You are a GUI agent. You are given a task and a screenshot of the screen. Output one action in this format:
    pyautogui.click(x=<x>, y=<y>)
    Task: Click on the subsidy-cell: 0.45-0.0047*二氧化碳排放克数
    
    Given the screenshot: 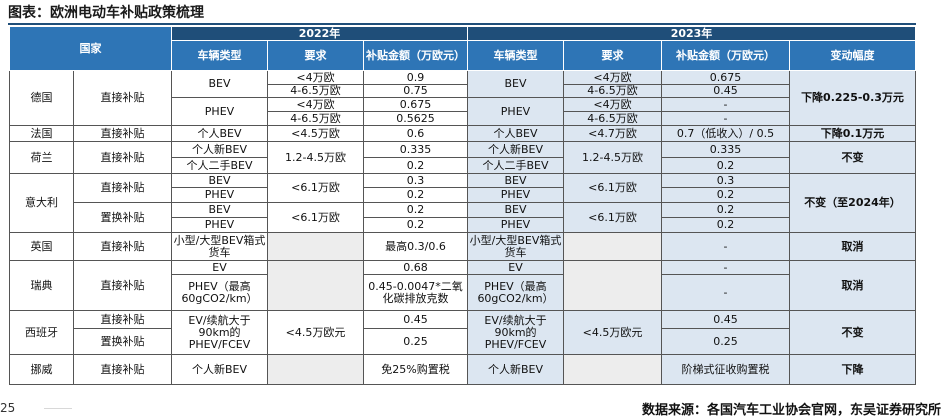 What is the action you would take?
    pyautogui.click(x=415, y=292)
    